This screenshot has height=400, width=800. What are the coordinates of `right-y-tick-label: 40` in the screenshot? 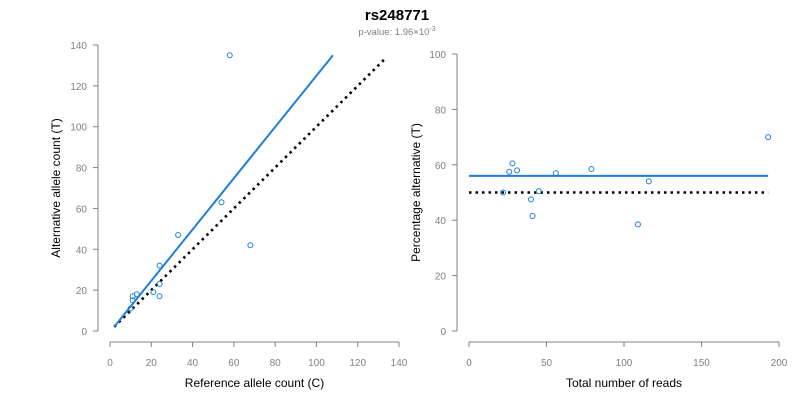 It's located at (441, 221).